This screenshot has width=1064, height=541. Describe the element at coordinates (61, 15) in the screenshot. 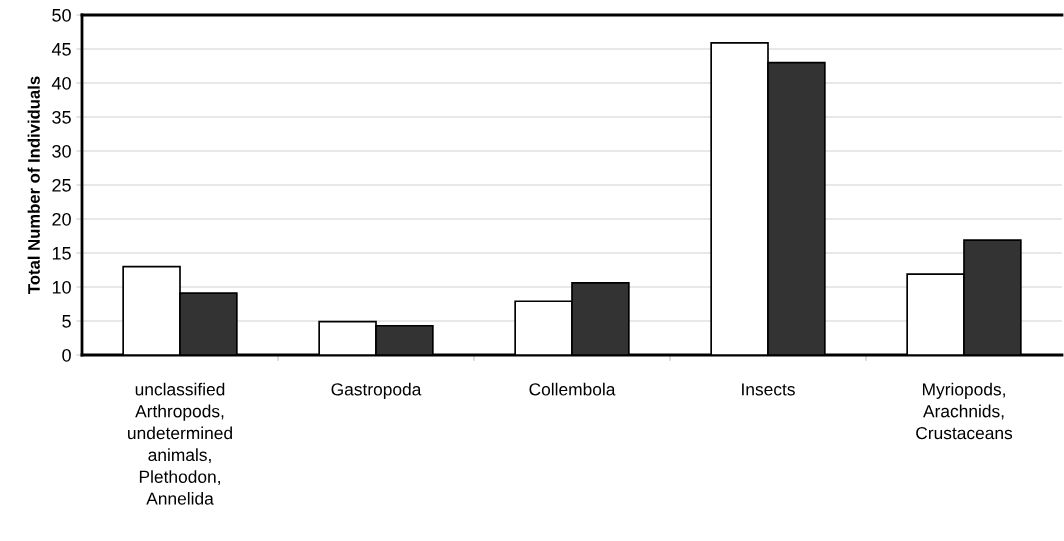

I see `y-tick-label: 50` at that location.